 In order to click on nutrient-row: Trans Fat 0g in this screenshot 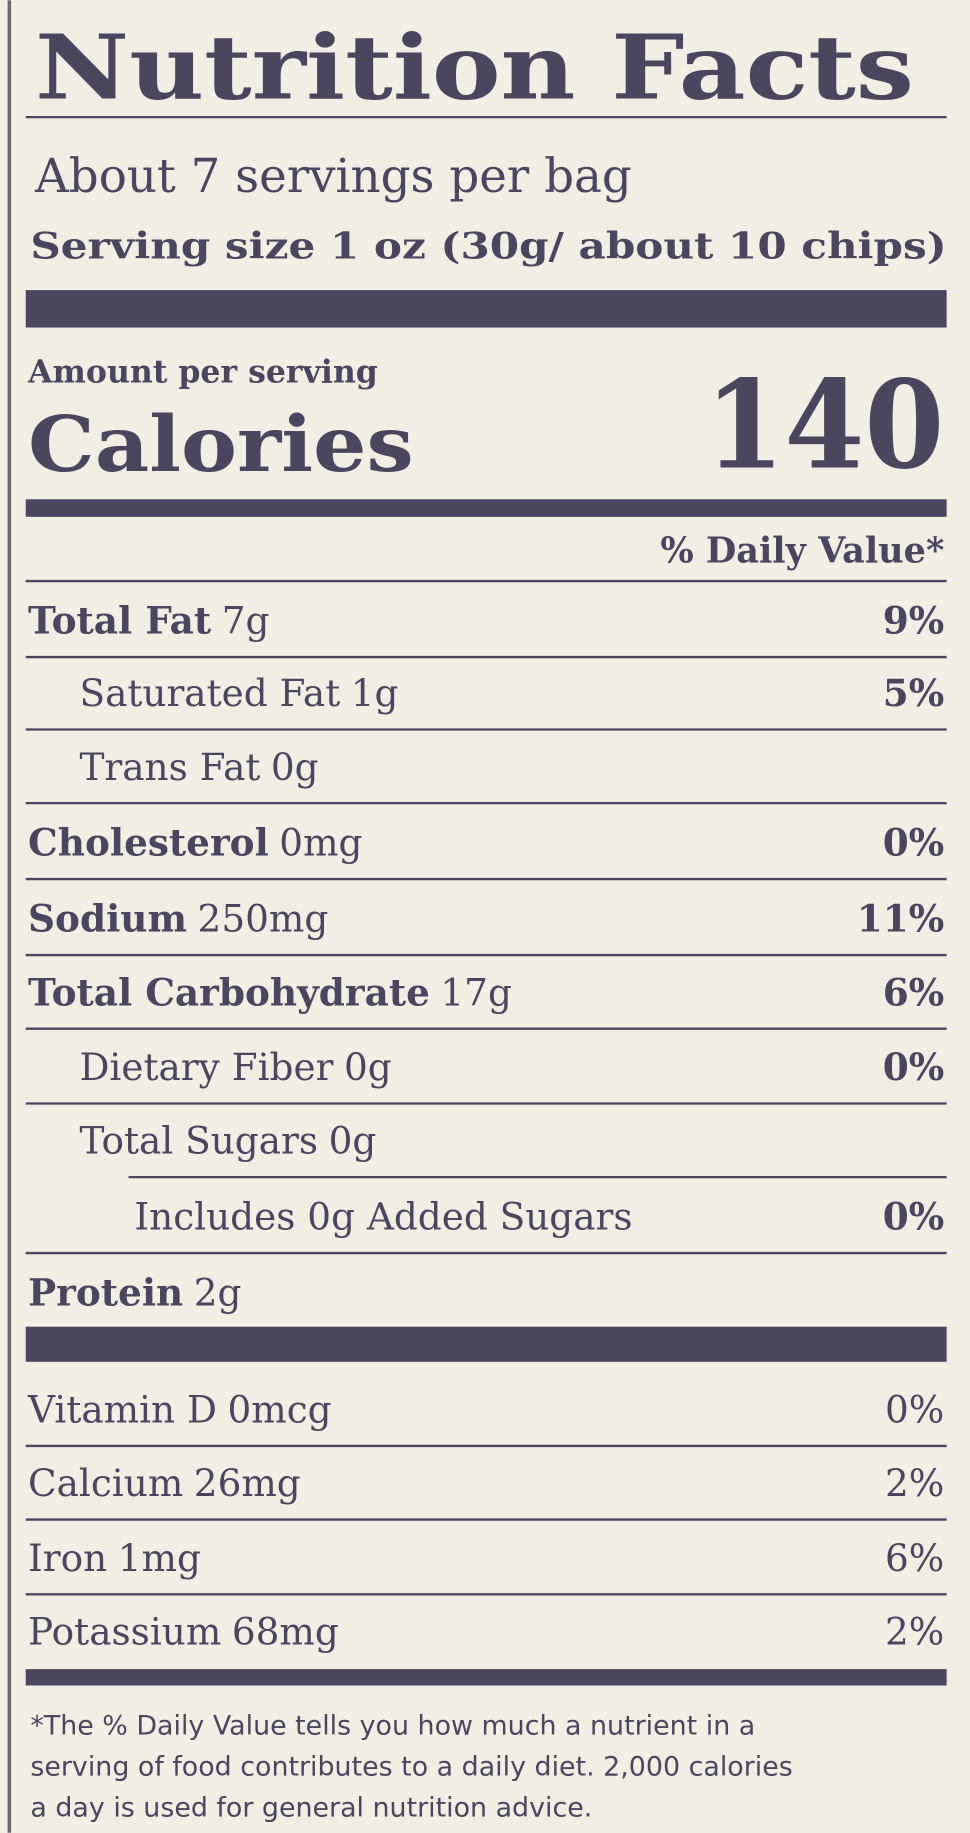, I will do `click(198, 767)`.